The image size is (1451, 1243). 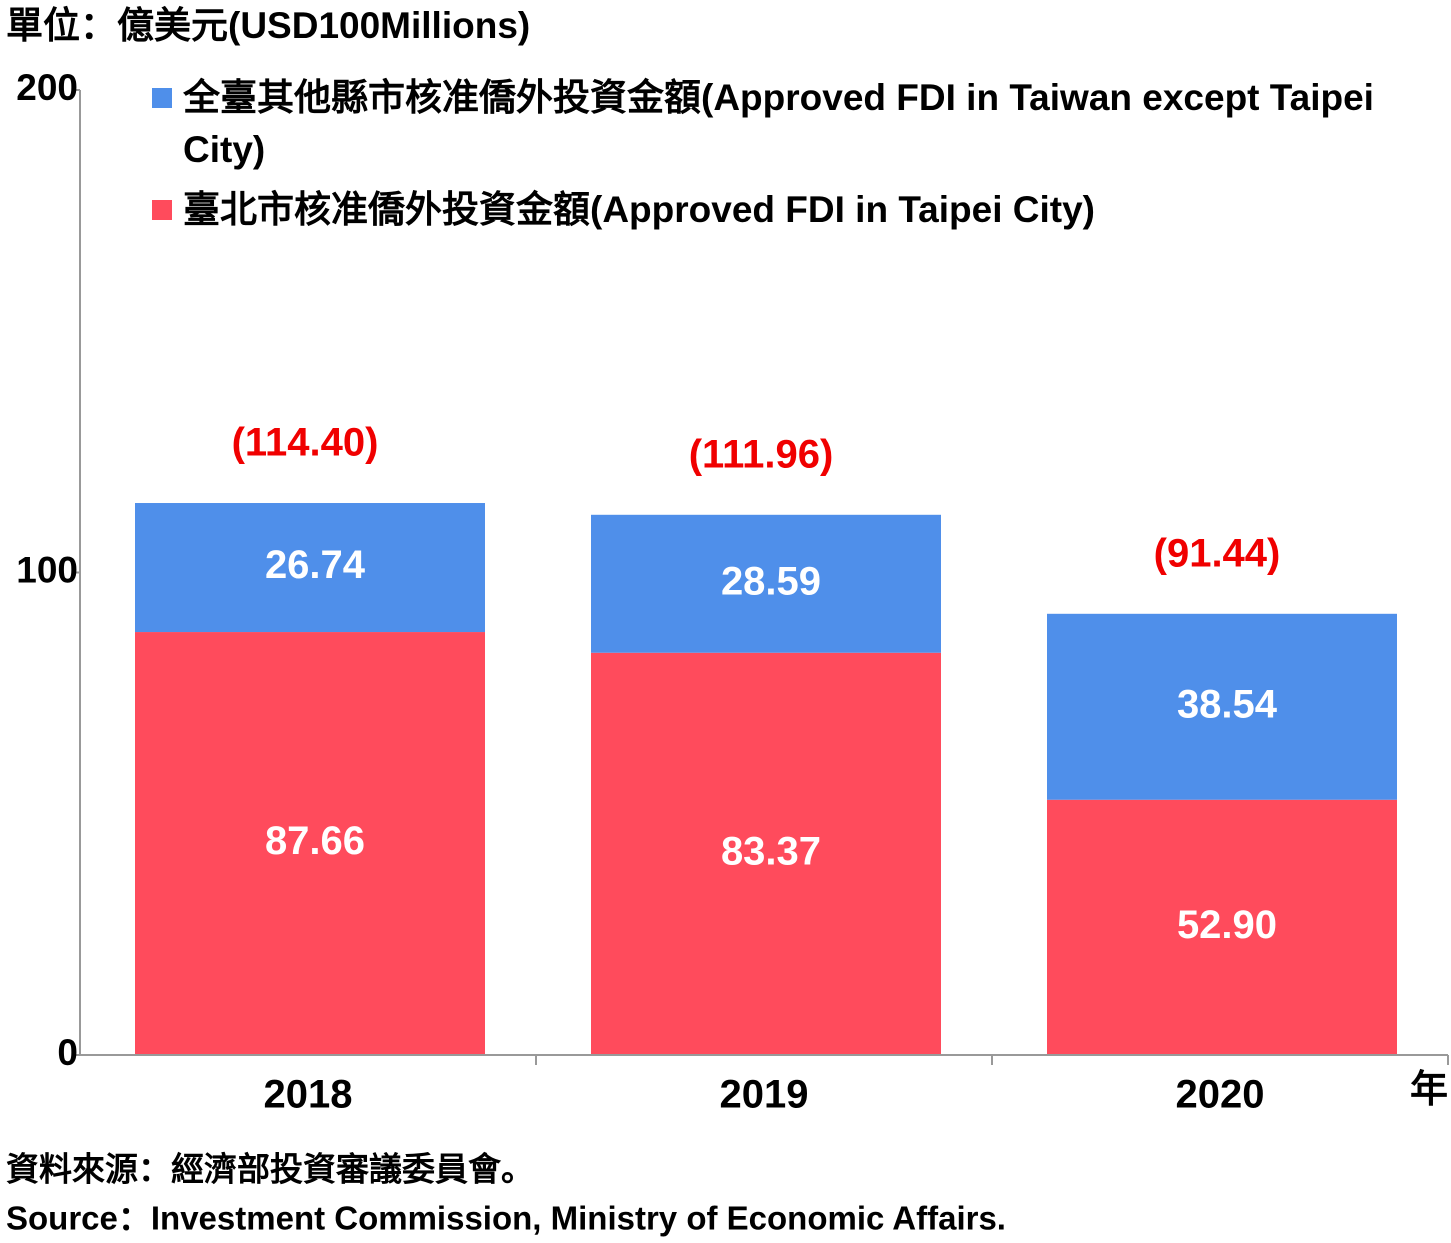 What do you see at coordinates (771, 581) in the screenshot?
I see `value-label: 28.59` at bounding box center [771, 581].